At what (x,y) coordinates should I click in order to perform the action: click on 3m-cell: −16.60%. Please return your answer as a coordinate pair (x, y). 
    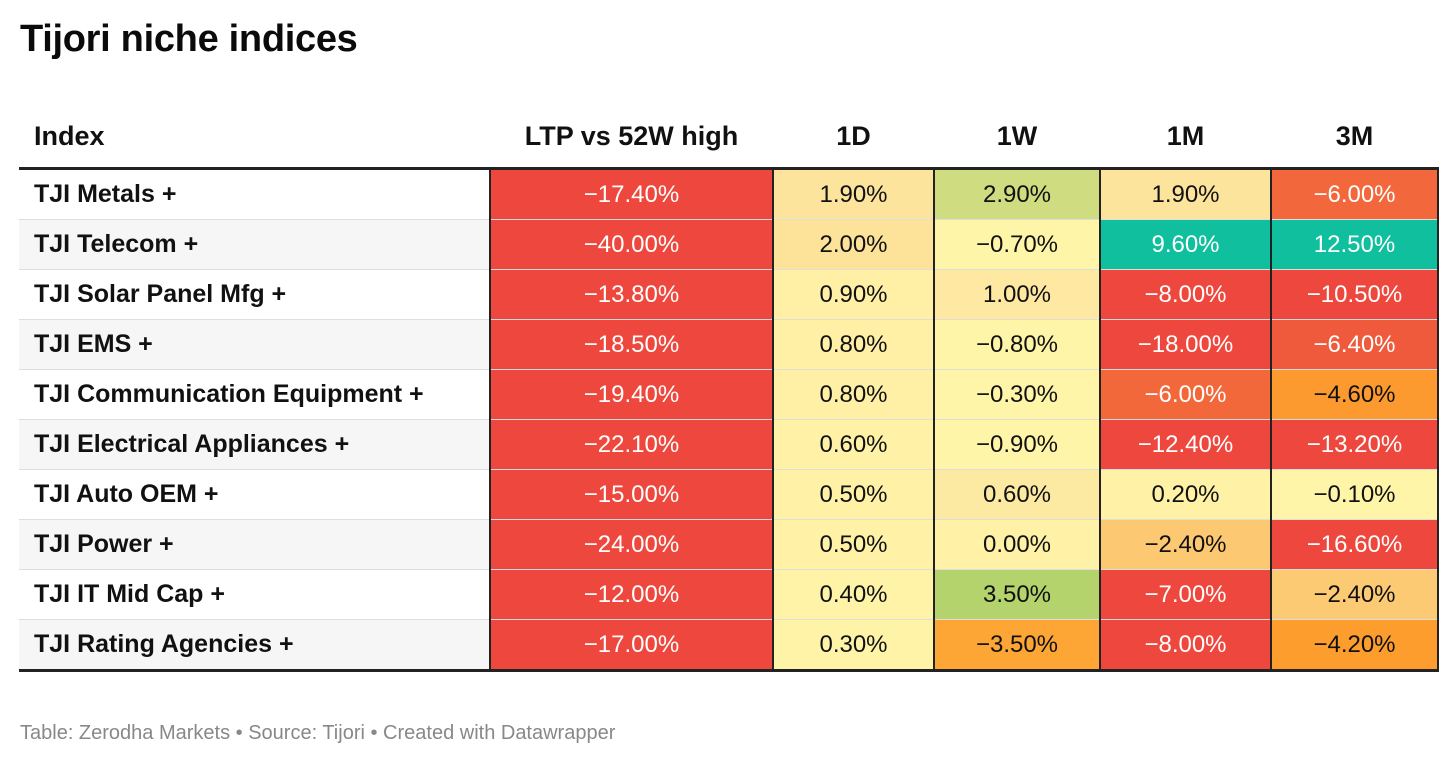
    Looking at the image, I should click on (1354, 544).